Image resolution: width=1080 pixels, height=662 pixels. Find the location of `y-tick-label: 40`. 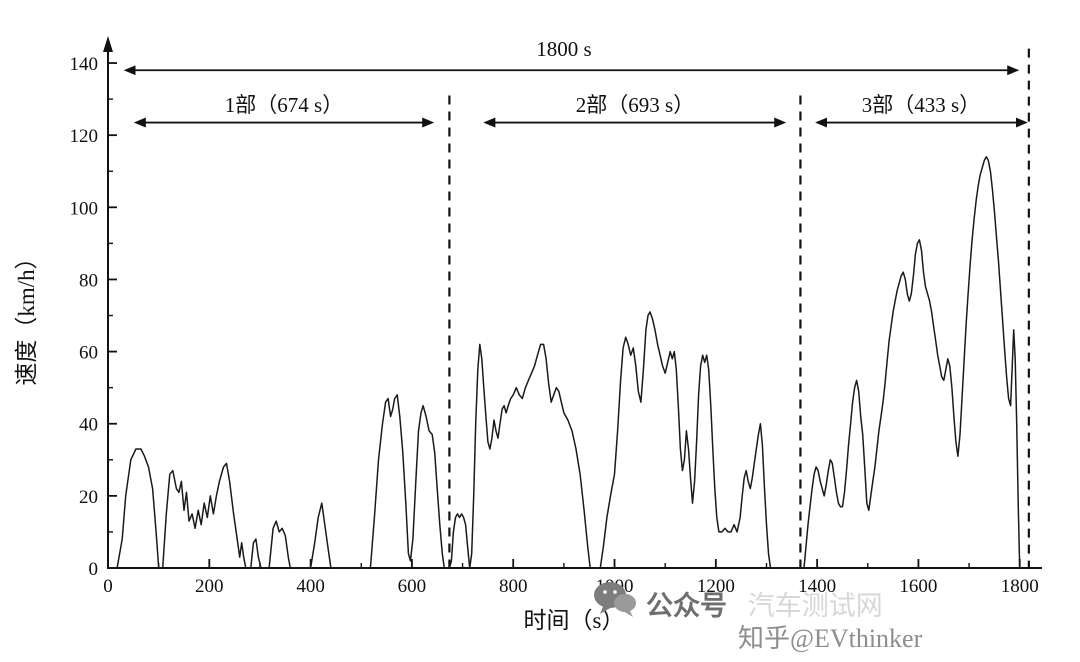

y-tick-label: 40 is located at coordinates (88, 425).